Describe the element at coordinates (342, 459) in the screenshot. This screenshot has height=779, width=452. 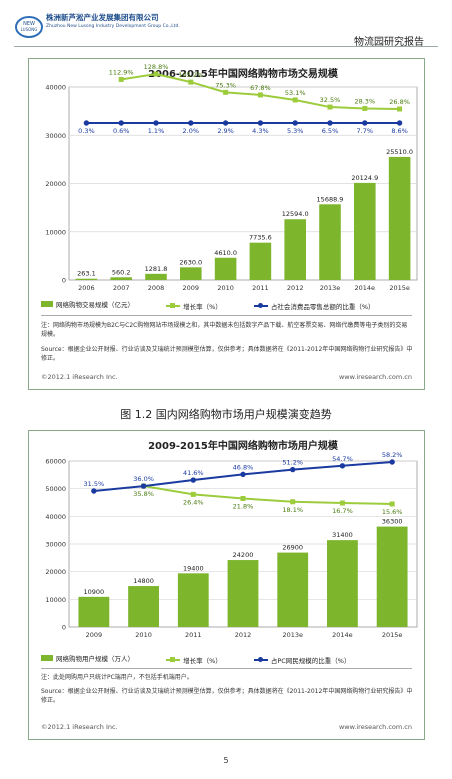
I see `line-value-label: 54.7%` at that location.